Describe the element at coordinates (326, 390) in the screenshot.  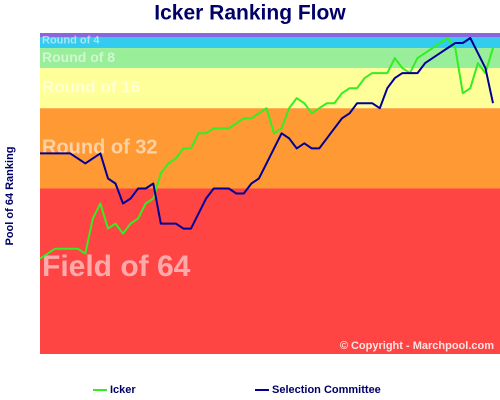
I see `legend-label: Selection Committee` at that location.